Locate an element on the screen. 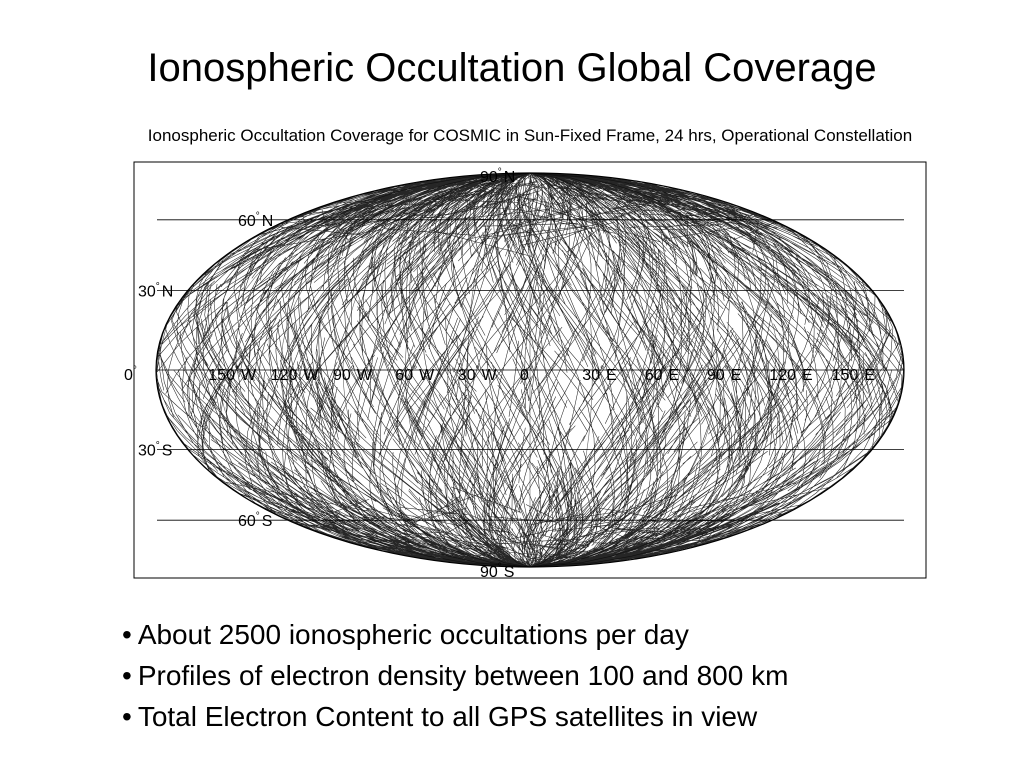 This screenshot has width=1024, height=768. map-label: 60° E is located at coordinates (662, 374).